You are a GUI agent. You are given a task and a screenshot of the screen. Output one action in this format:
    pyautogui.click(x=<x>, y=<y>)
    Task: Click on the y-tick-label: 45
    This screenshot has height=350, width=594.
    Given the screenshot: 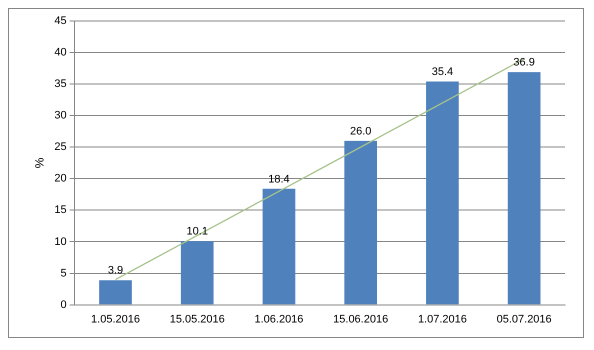 What is the action you would take?
    pyautogui.click(x=60, y=21)
    